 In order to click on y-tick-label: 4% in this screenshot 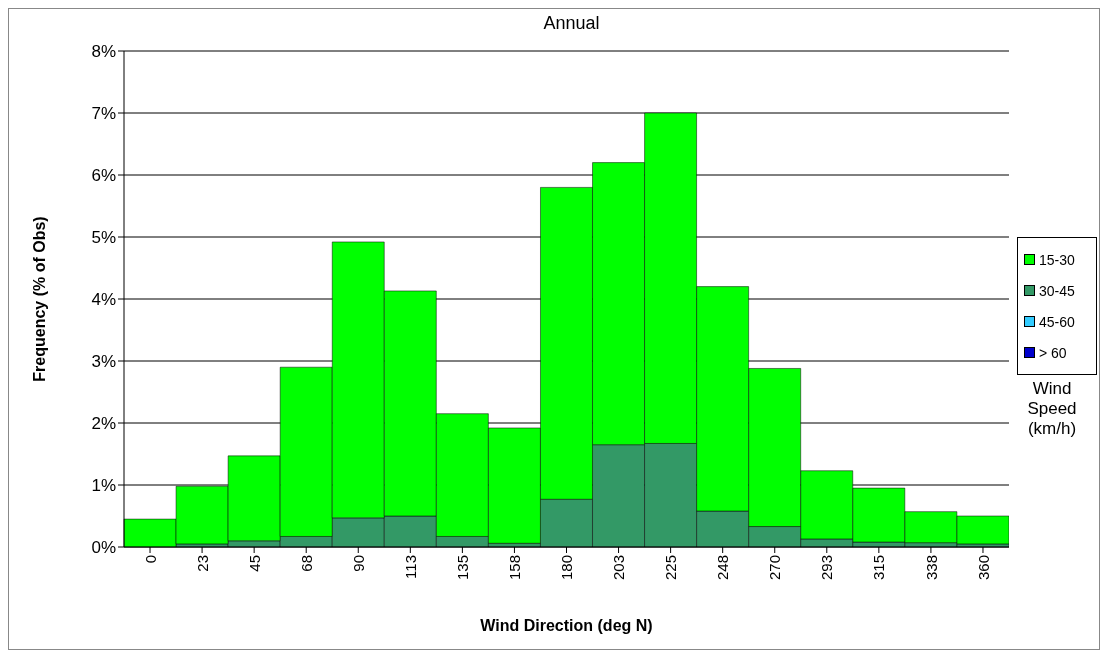, I will do `click(103, 300)`.